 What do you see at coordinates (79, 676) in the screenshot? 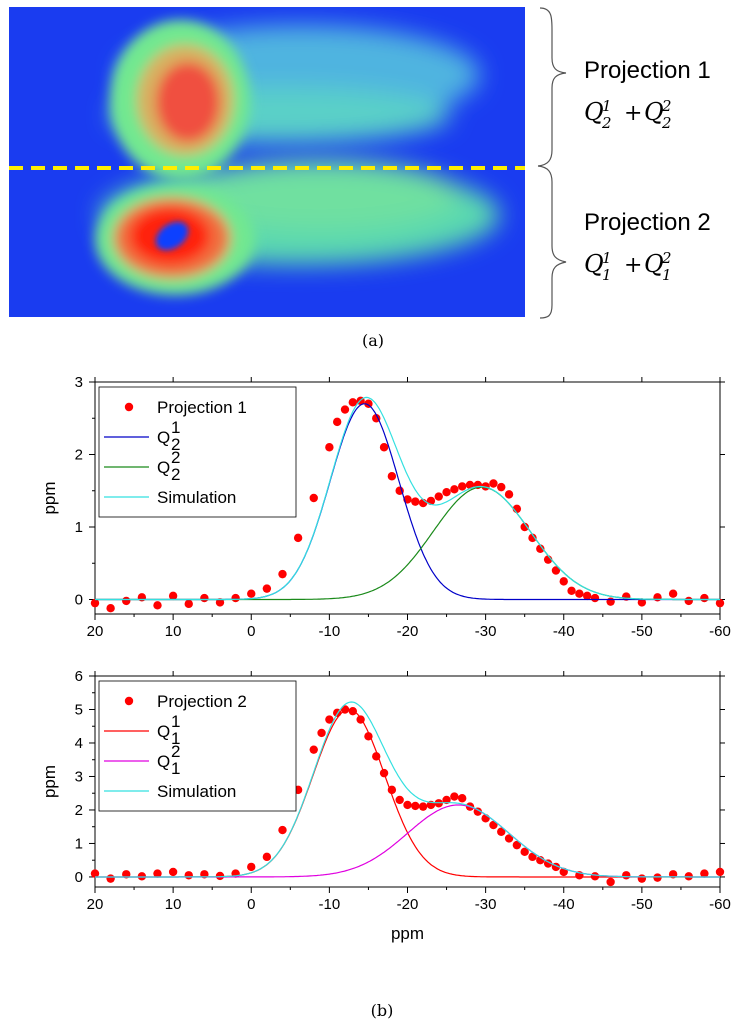
I see `y-tick-label: 6` at bounding box center [79, 676].